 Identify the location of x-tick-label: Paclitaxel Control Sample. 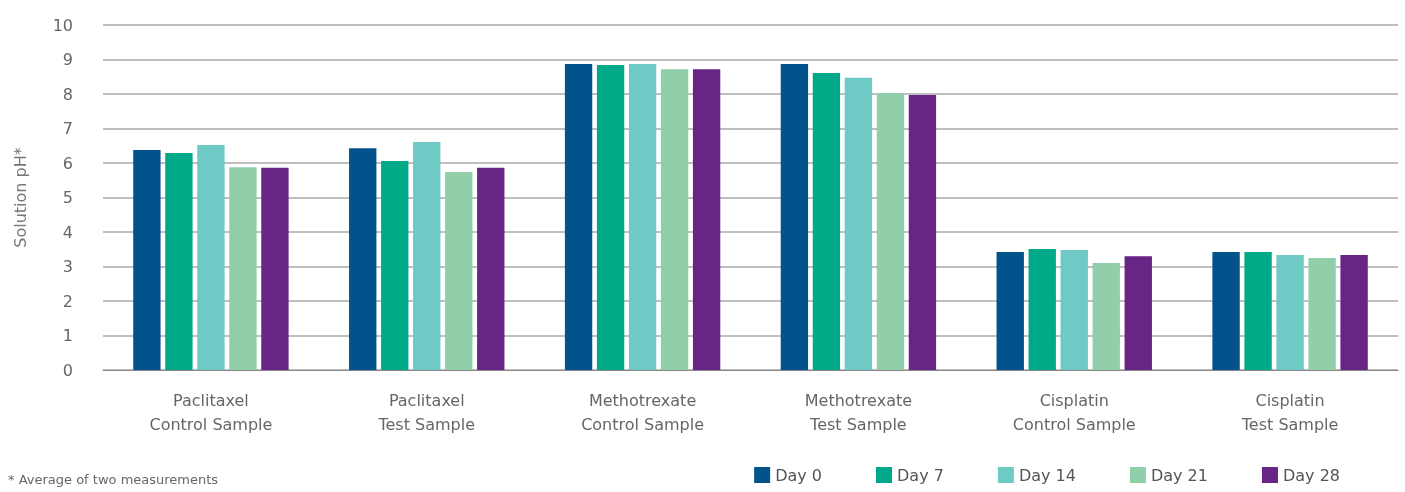
(211, 412).